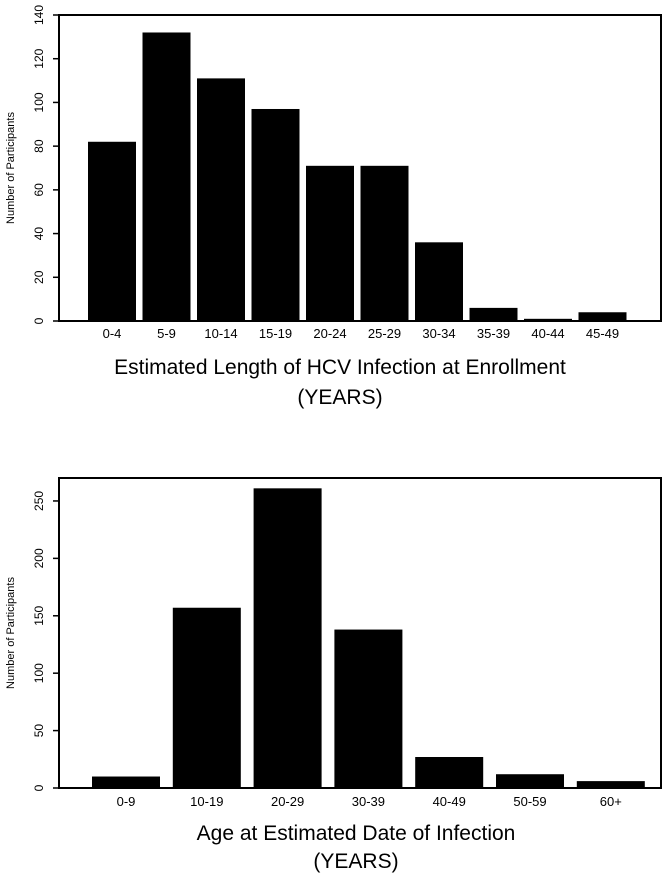 This screenshot has width=667, height=877. Describe the element at coordinates (329, 333) in the screenshot. I see `x-tick-label: 20-24` at that location.